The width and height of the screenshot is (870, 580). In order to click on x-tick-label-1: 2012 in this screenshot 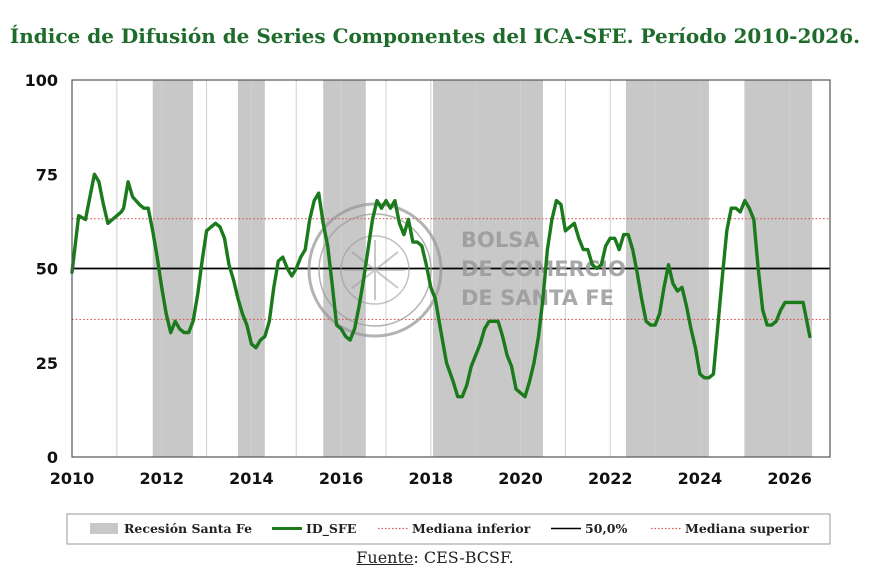, I will do `click(161, 478)`.